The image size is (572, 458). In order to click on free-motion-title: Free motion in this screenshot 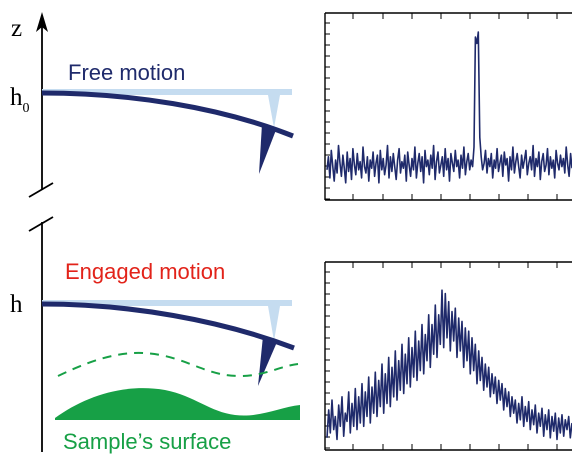, I will do `click(126, 72)`.